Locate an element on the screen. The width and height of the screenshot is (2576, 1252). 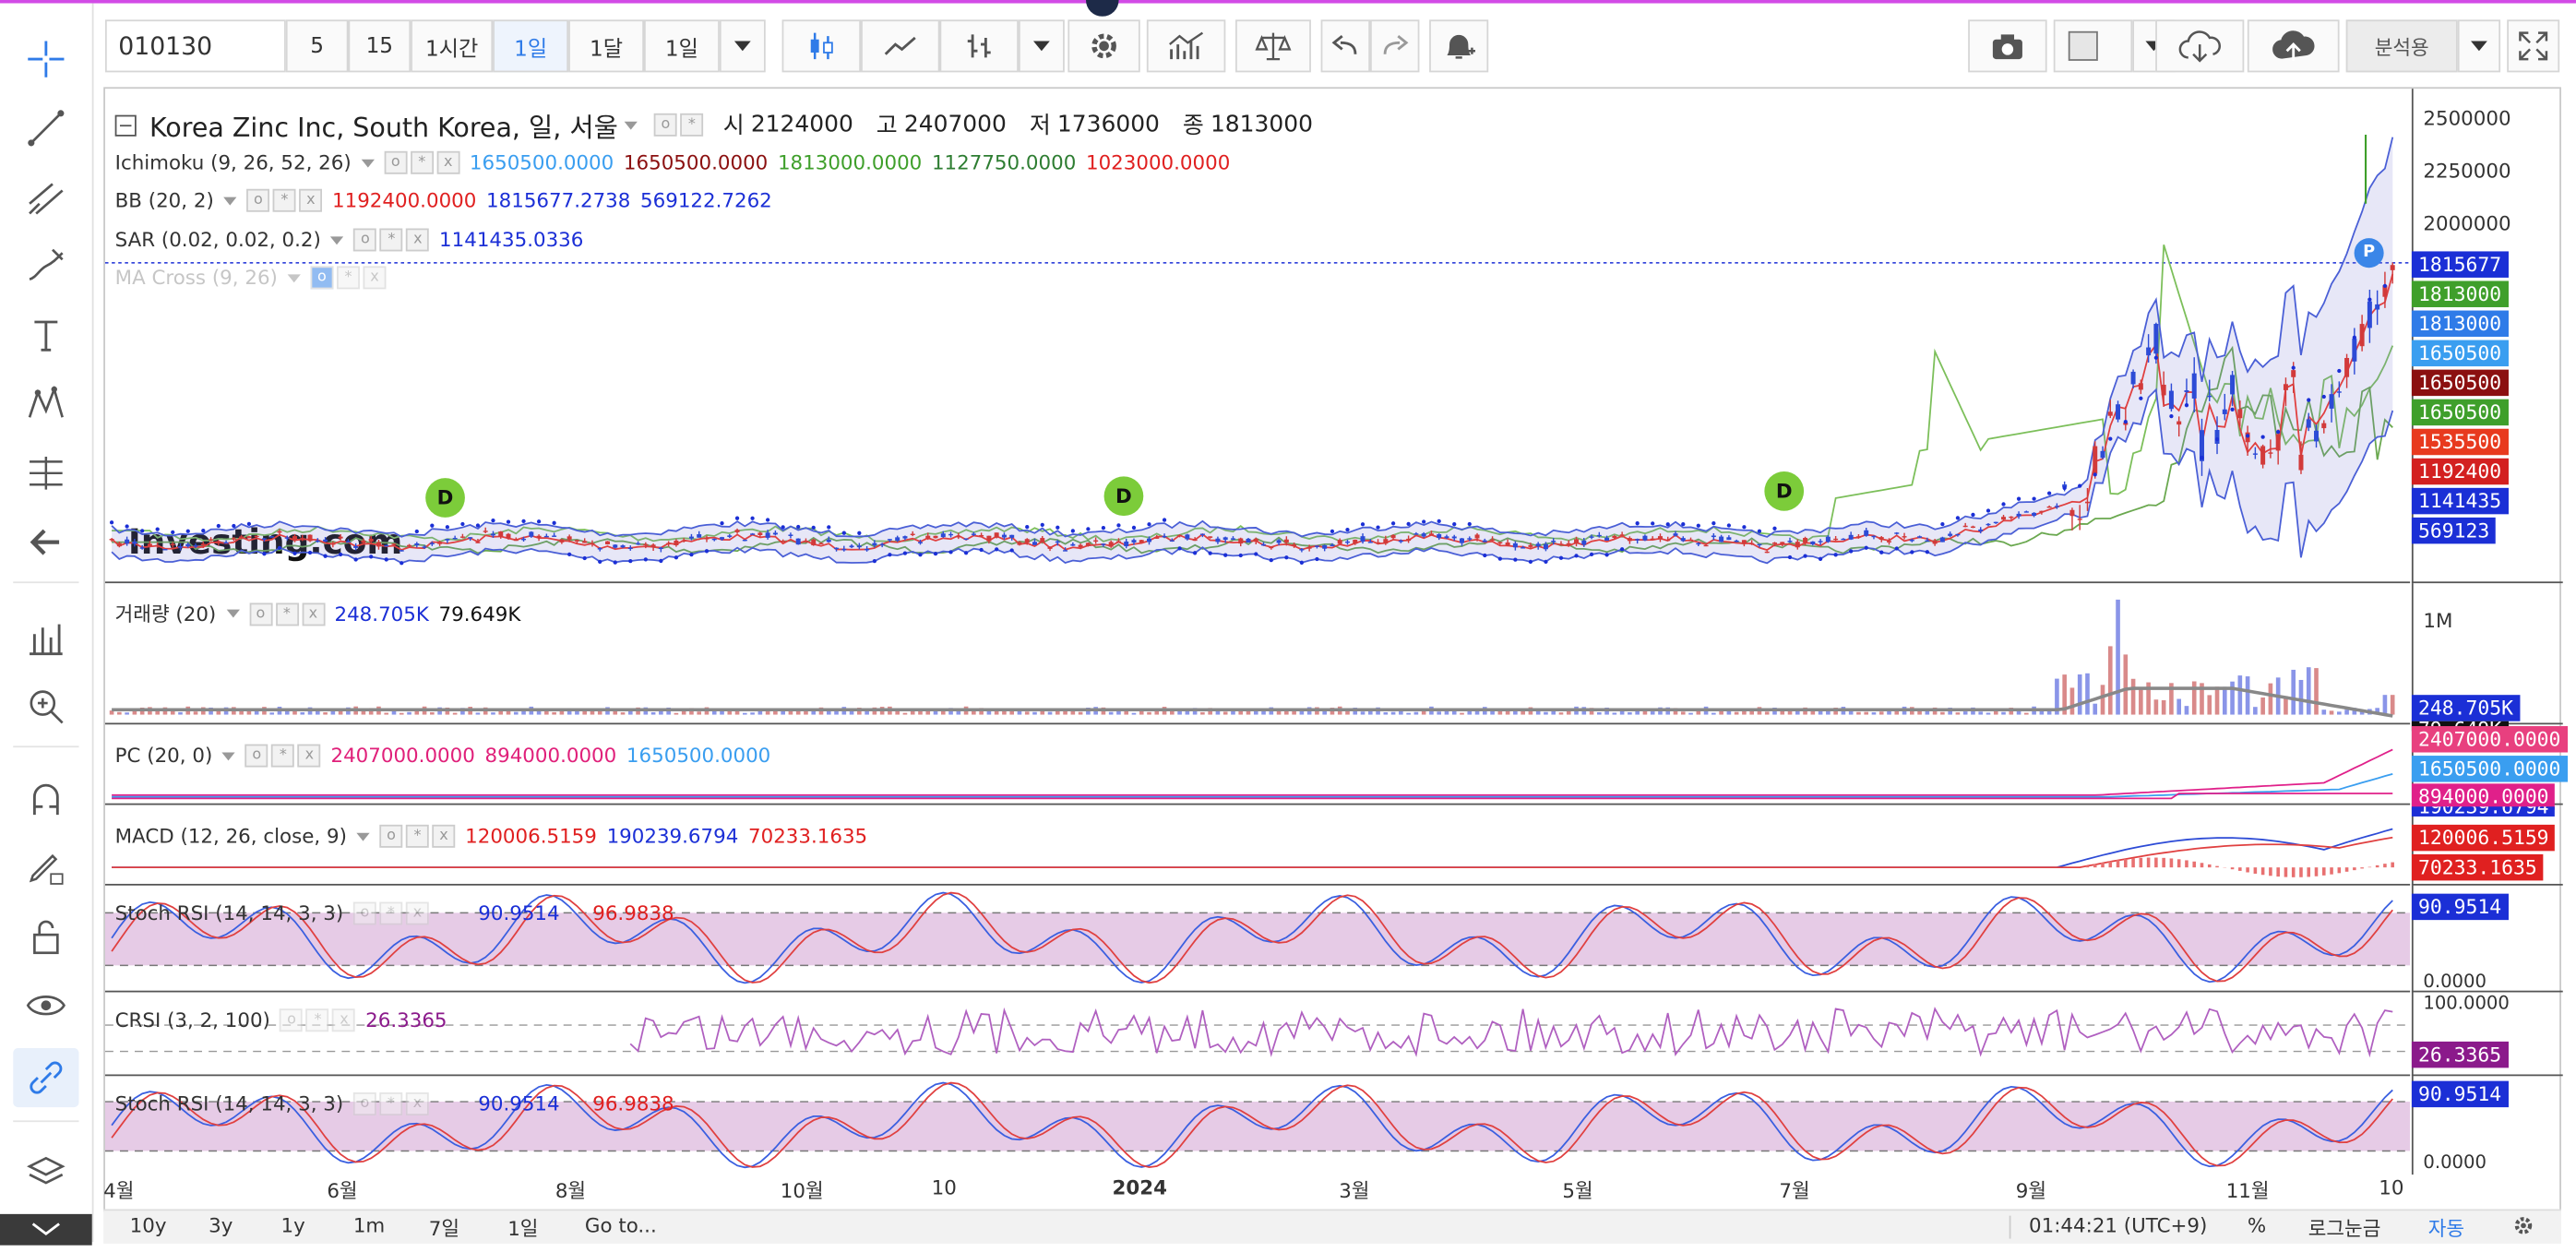
crosshair-tool is located at coordinates (45, 59).